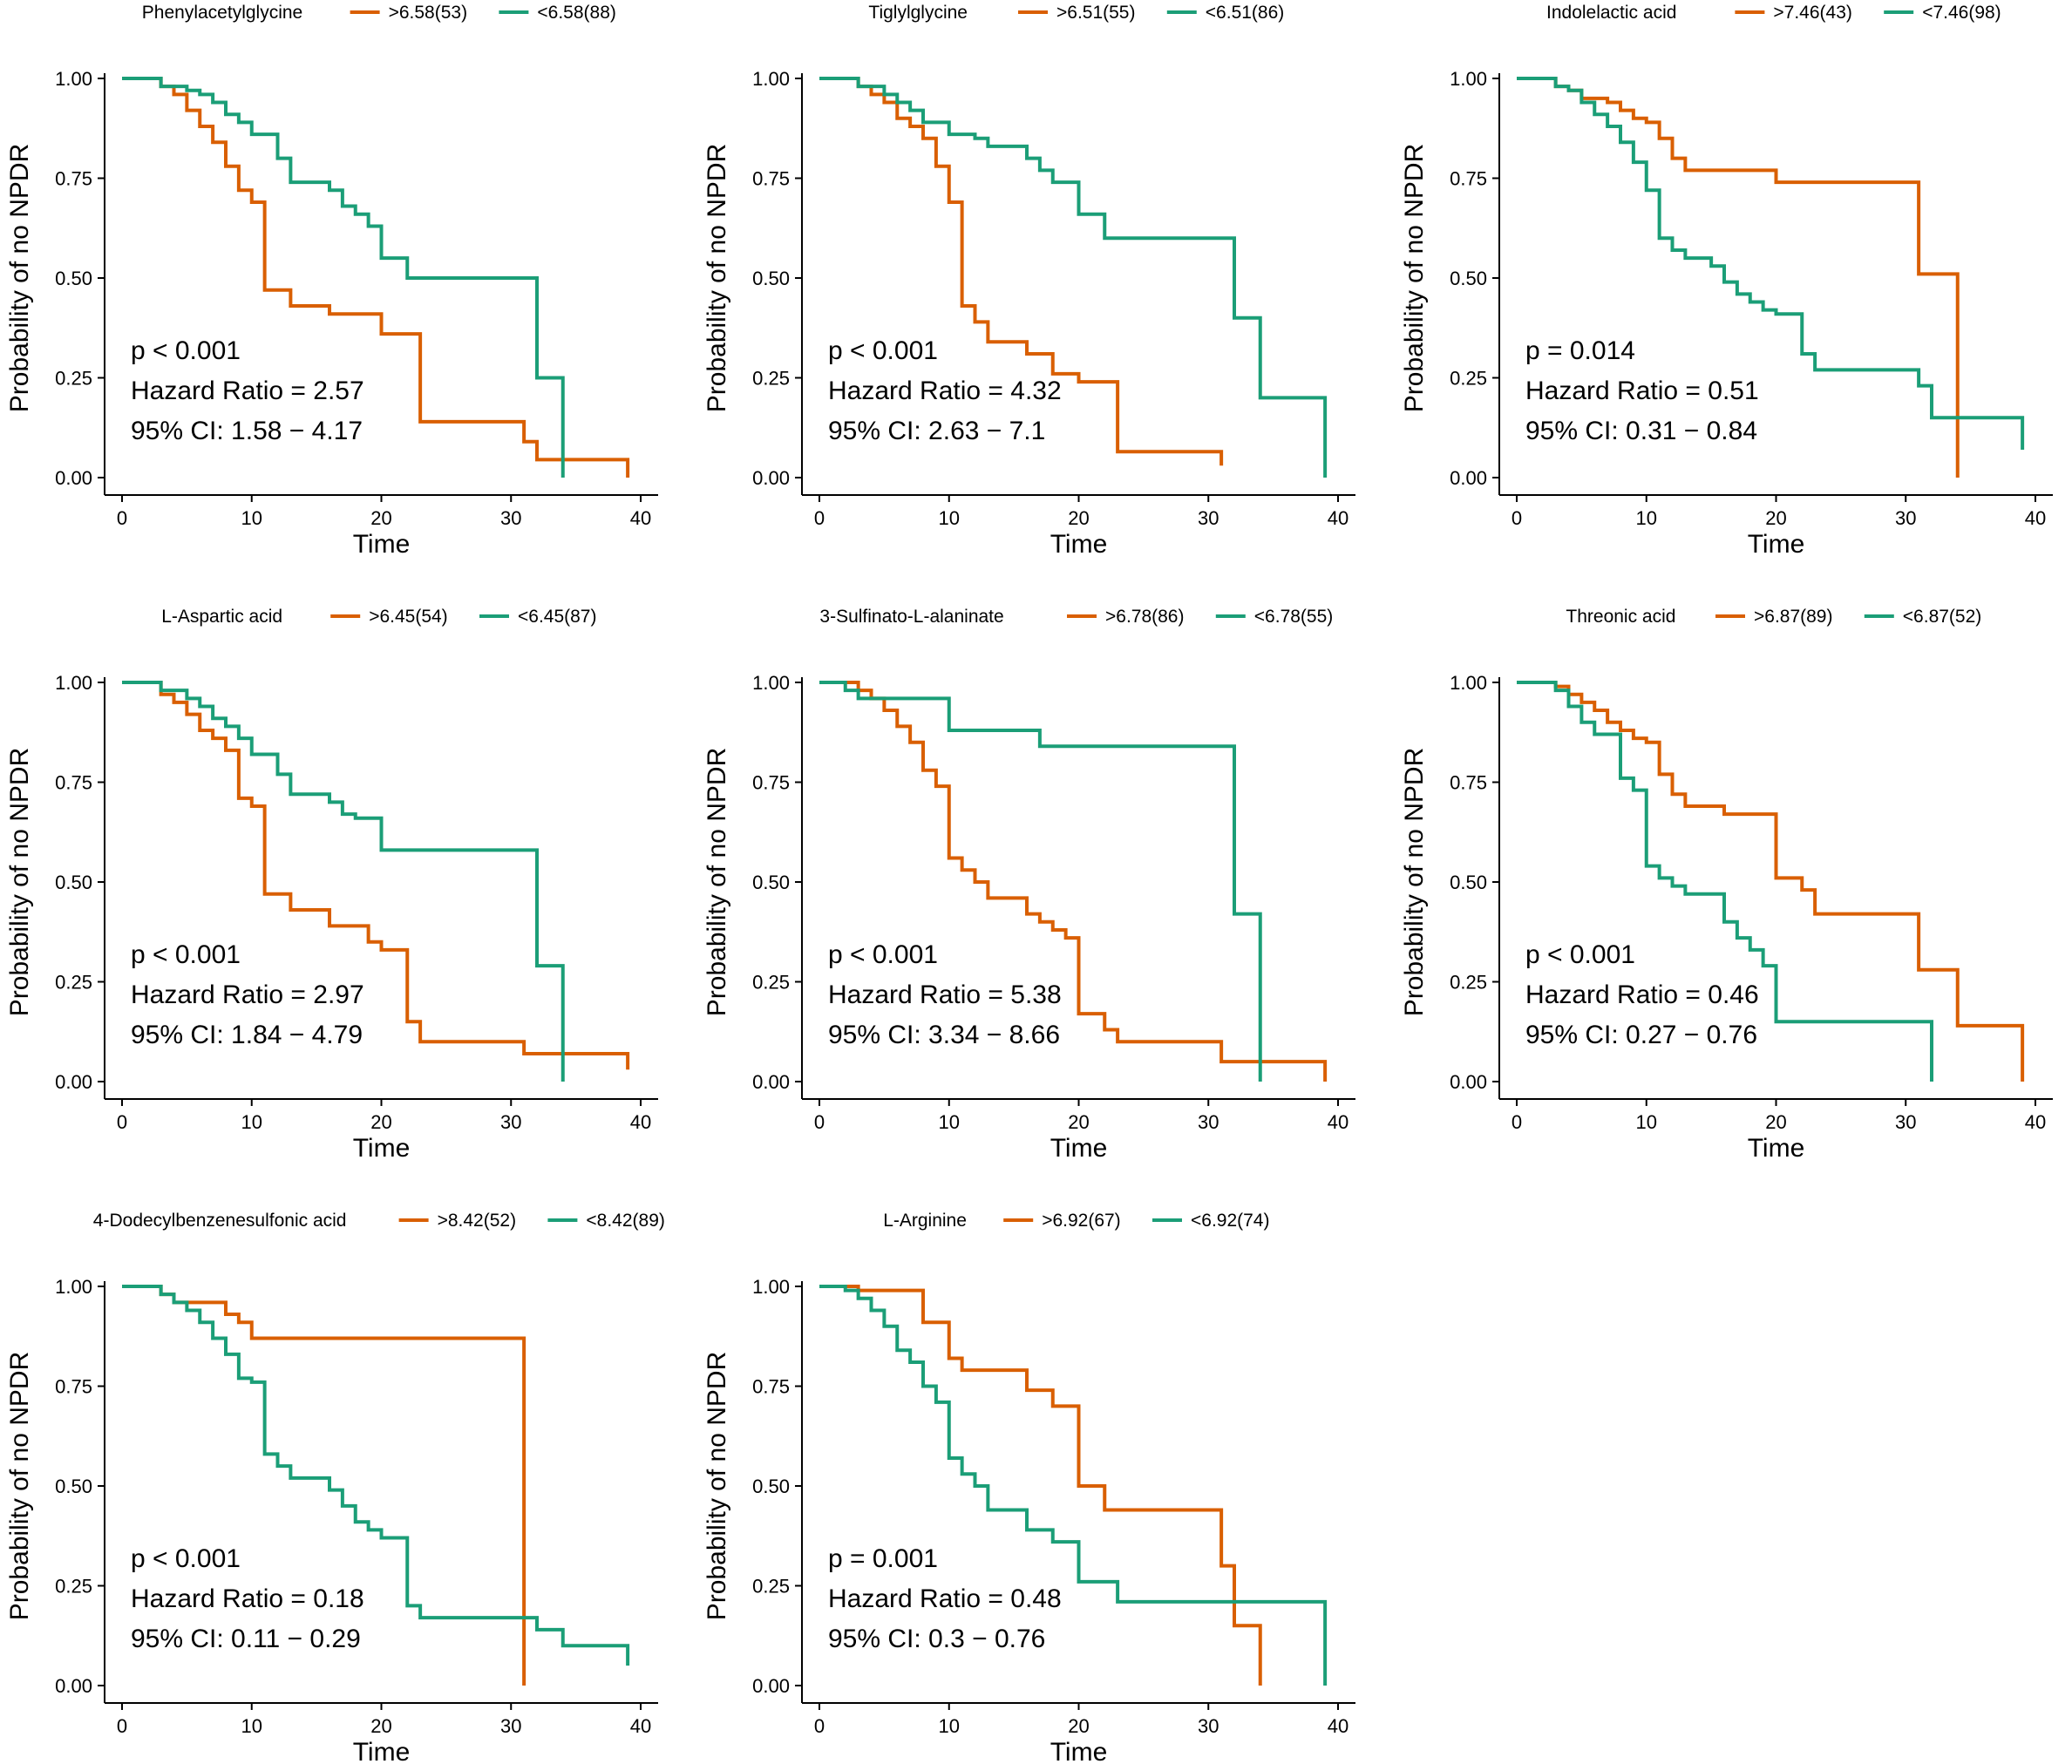  What do you see at coordinates (222, 13) in the screenshot?
I see `legend-title: Phenylacetylglycine` at bounding box center [222, 13].